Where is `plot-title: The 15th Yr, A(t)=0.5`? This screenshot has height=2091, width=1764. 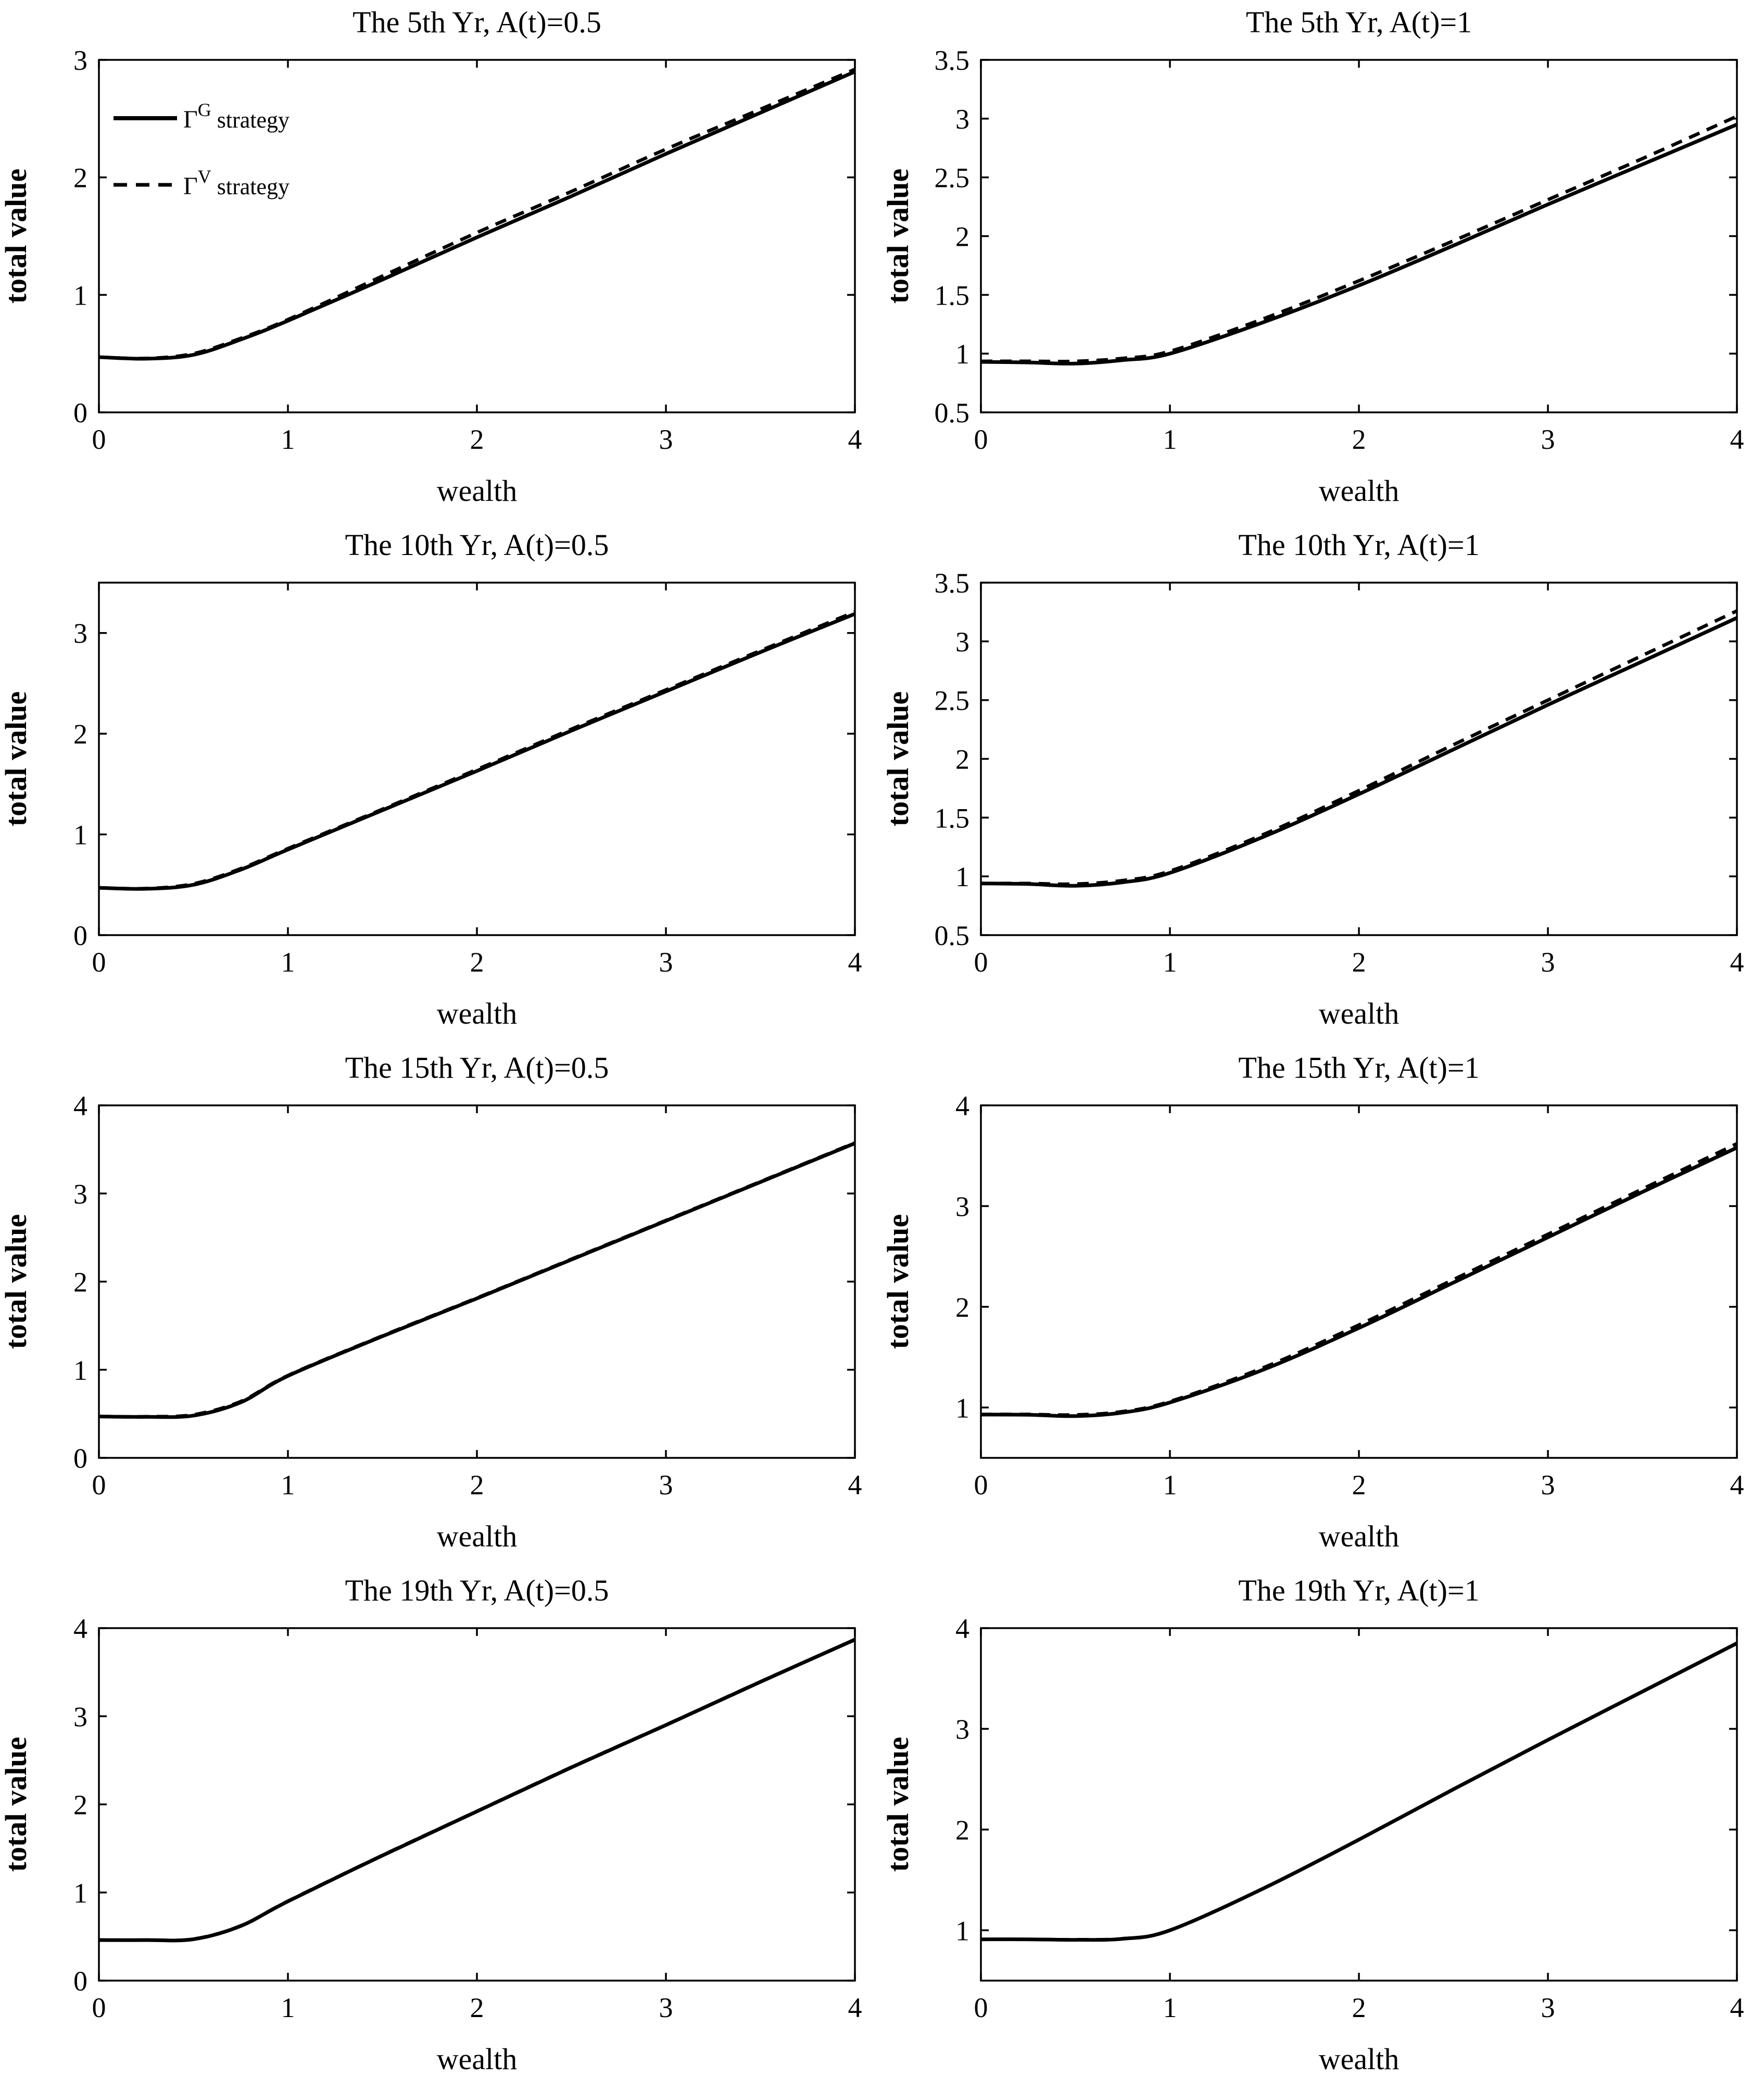 plot-title: The 15th Yr, A(t)=0.5 is located at coordinates (477, 1068).